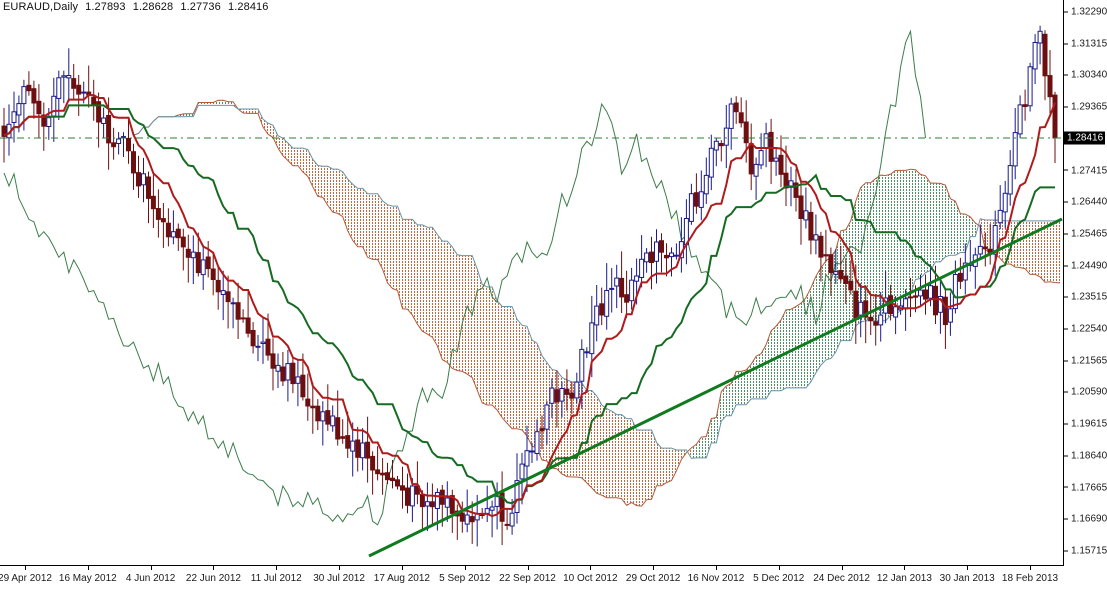 This screenshot has width=1107, height=592. Describe the element at coordinates (527, 578) in the screenshot. I see `date-tick-label: 22 Sep 2012` at that location.